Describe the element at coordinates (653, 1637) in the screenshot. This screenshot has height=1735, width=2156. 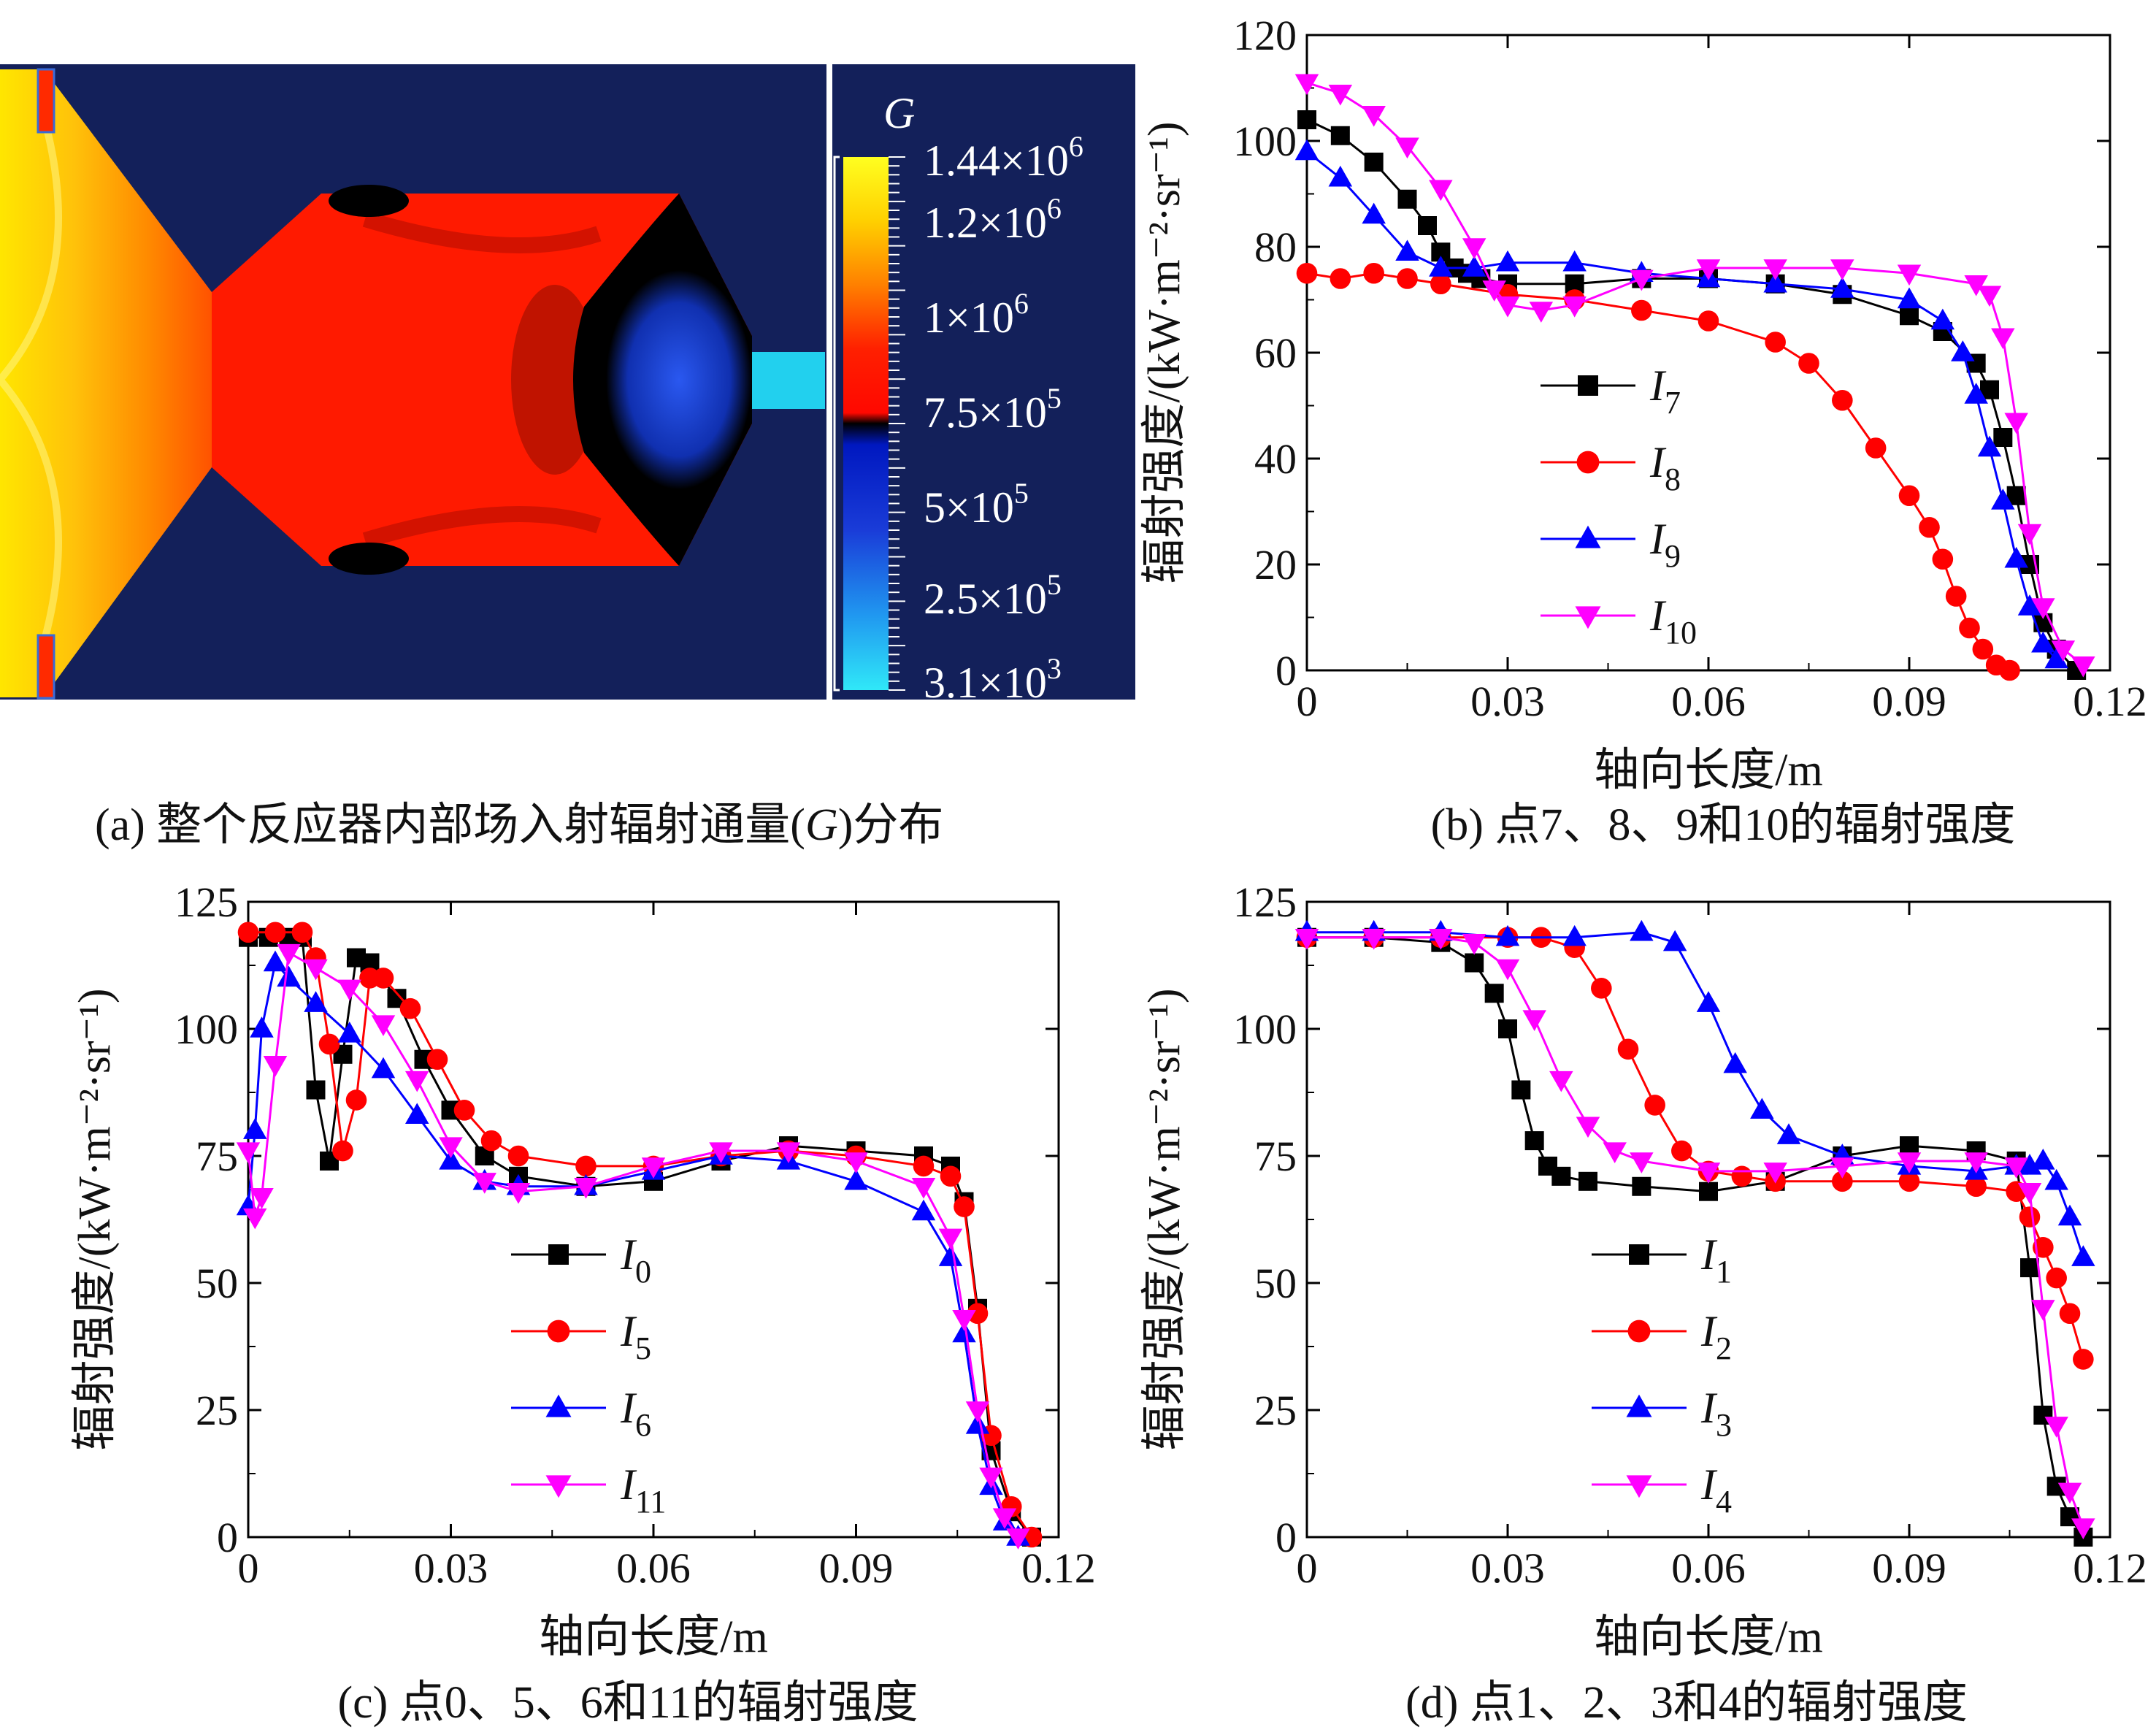
I see `x-axis-title: 轴向长度/m` at that location.